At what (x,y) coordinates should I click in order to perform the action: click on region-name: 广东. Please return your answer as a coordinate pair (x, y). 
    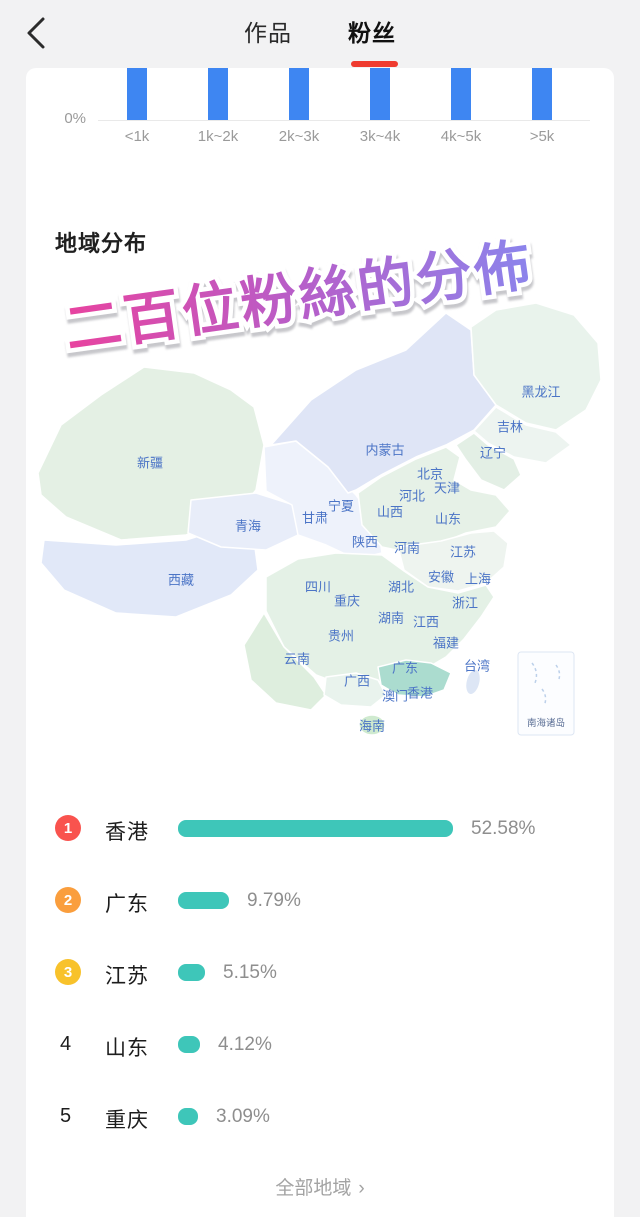
    Looking at the image, I should click on (127, 904).